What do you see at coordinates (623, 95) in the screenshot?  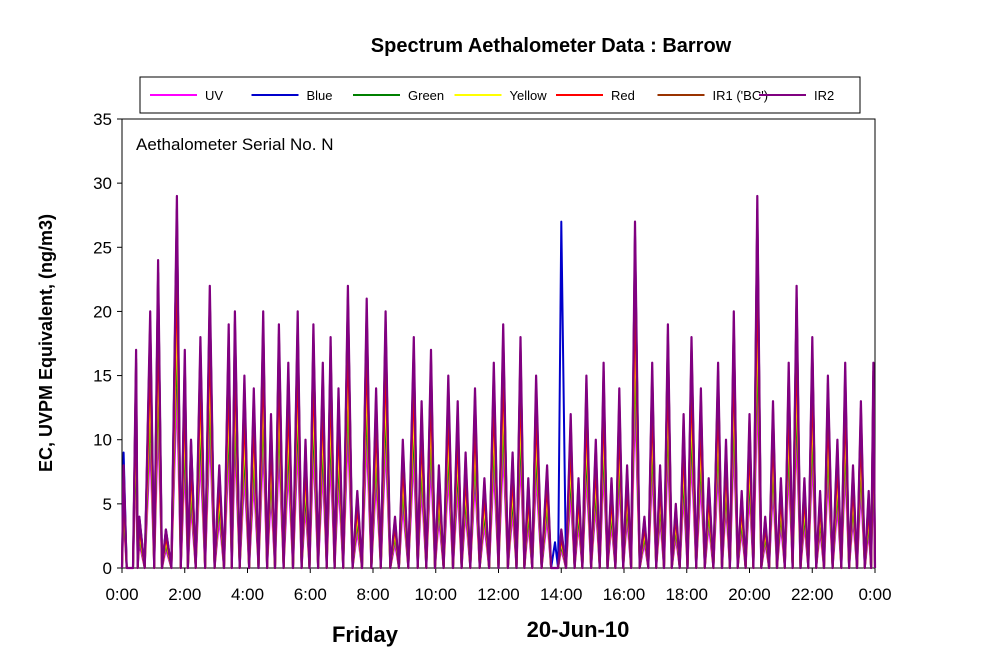 I see `legend-label: Red` at bounding box center [623, 95].